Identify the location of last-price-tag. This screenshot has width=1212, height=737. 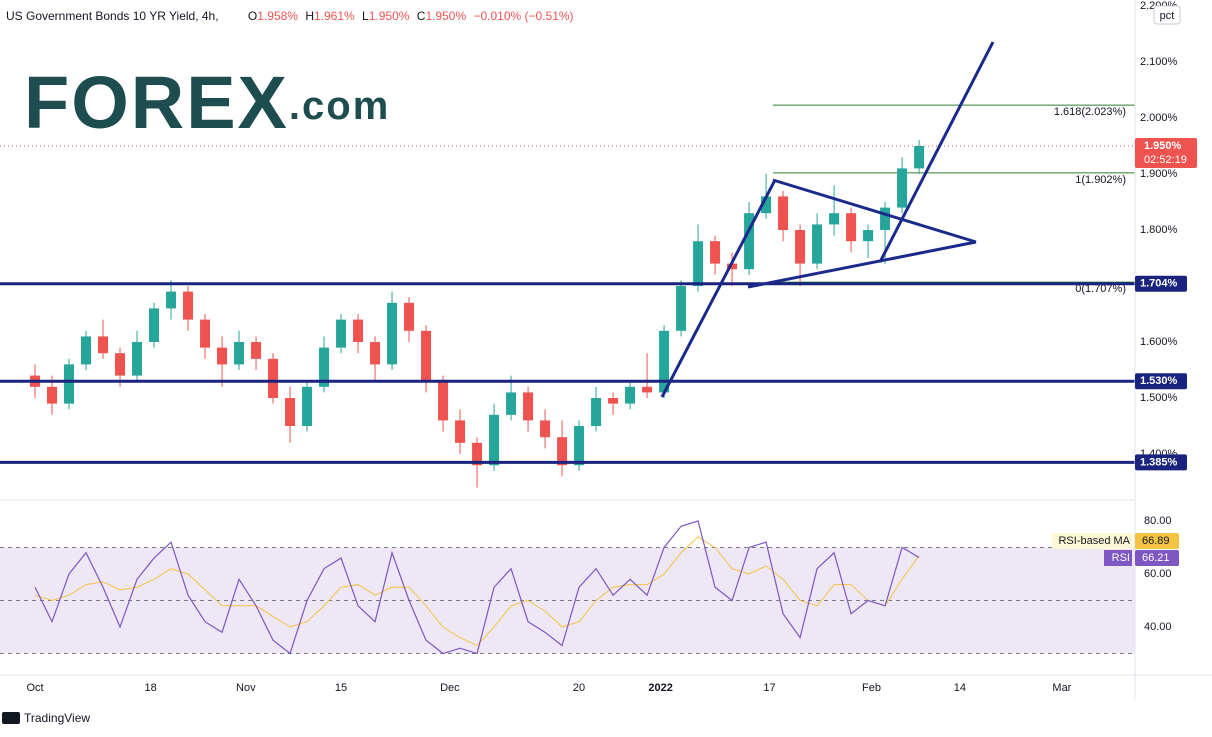
(1166, 153).